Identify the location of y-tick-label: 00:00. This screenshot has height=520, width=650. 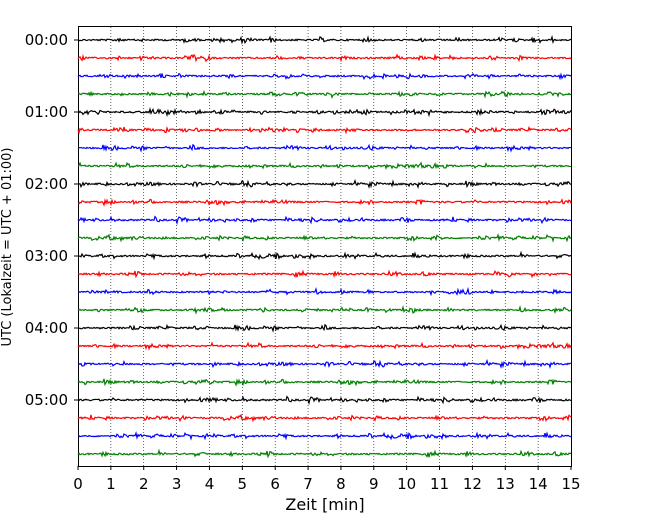
(46, 40).